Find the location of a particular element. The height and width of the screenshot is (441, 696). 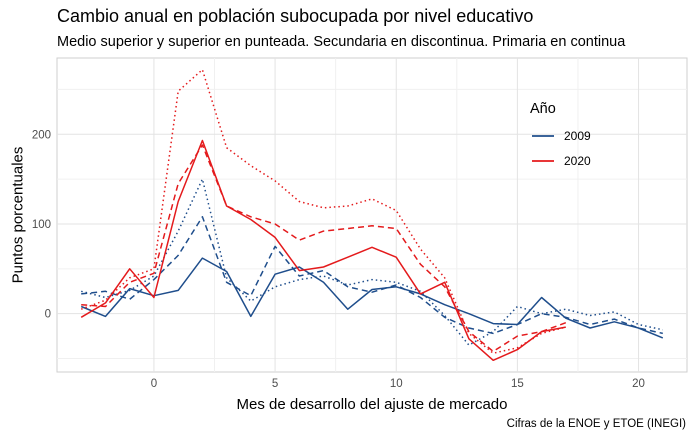

y-tick-label: 200 is located at coordinates (41, 135).